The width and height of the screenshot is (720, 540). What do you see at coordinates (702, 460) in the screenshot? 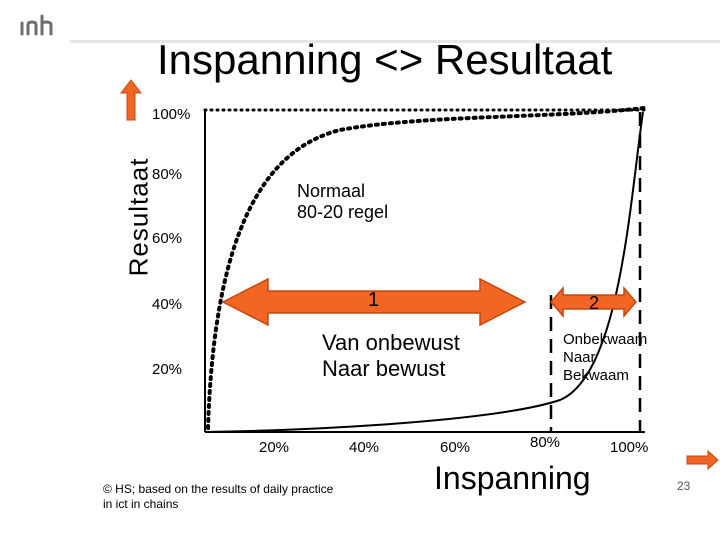
I see `right-arrow-icon` at bounding box center [702, 460].